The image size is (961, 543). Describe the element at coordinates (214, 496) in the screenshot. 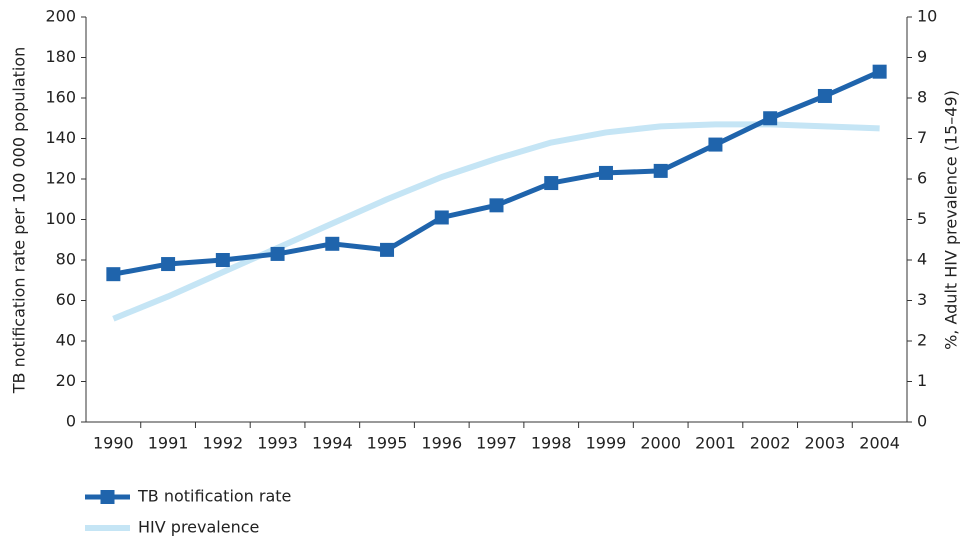

I see `legend-label: TB notification rate` at that location.